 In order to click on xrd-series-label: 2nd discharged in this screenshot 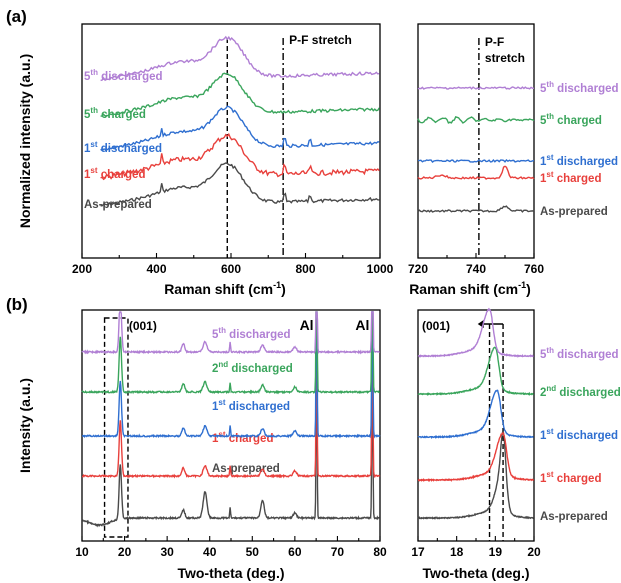, I will do `click(252, 367)`.